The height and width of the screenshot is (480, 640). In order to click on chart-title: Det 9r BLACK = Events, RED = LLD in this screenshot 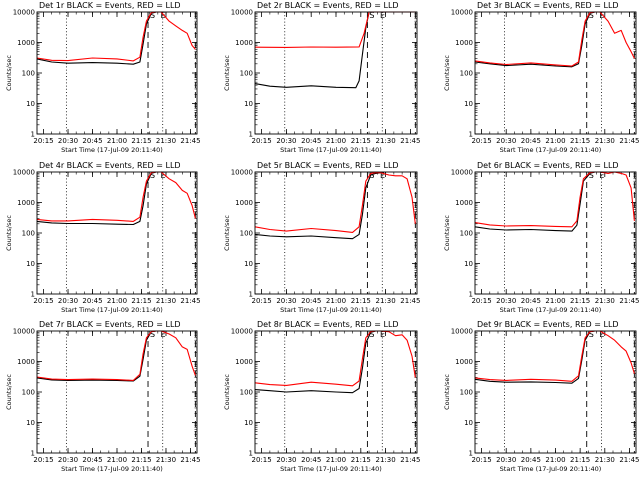, I will do `click(548, 324)`.